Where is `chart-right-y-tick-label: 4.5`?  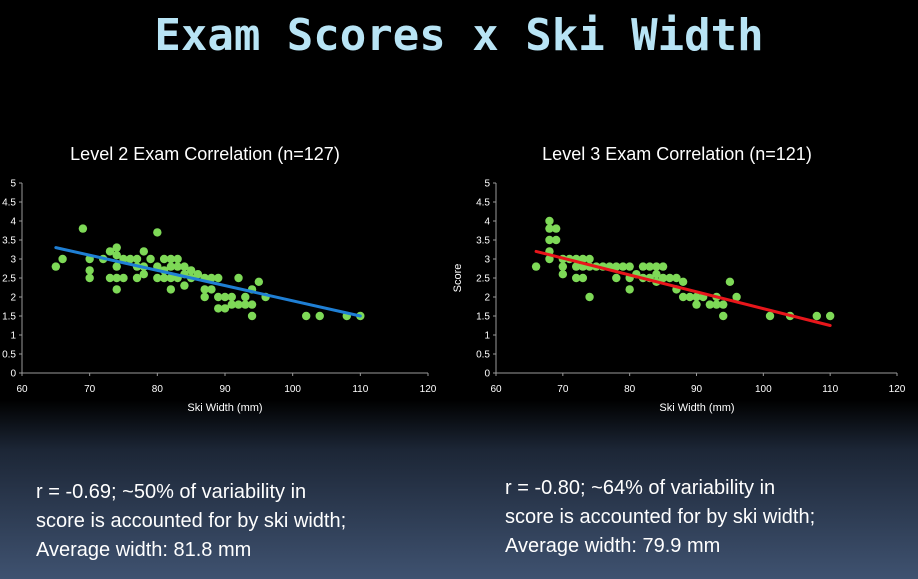
chart-right-y-tick-label: 4.5 is located at coordinates (483, 203).